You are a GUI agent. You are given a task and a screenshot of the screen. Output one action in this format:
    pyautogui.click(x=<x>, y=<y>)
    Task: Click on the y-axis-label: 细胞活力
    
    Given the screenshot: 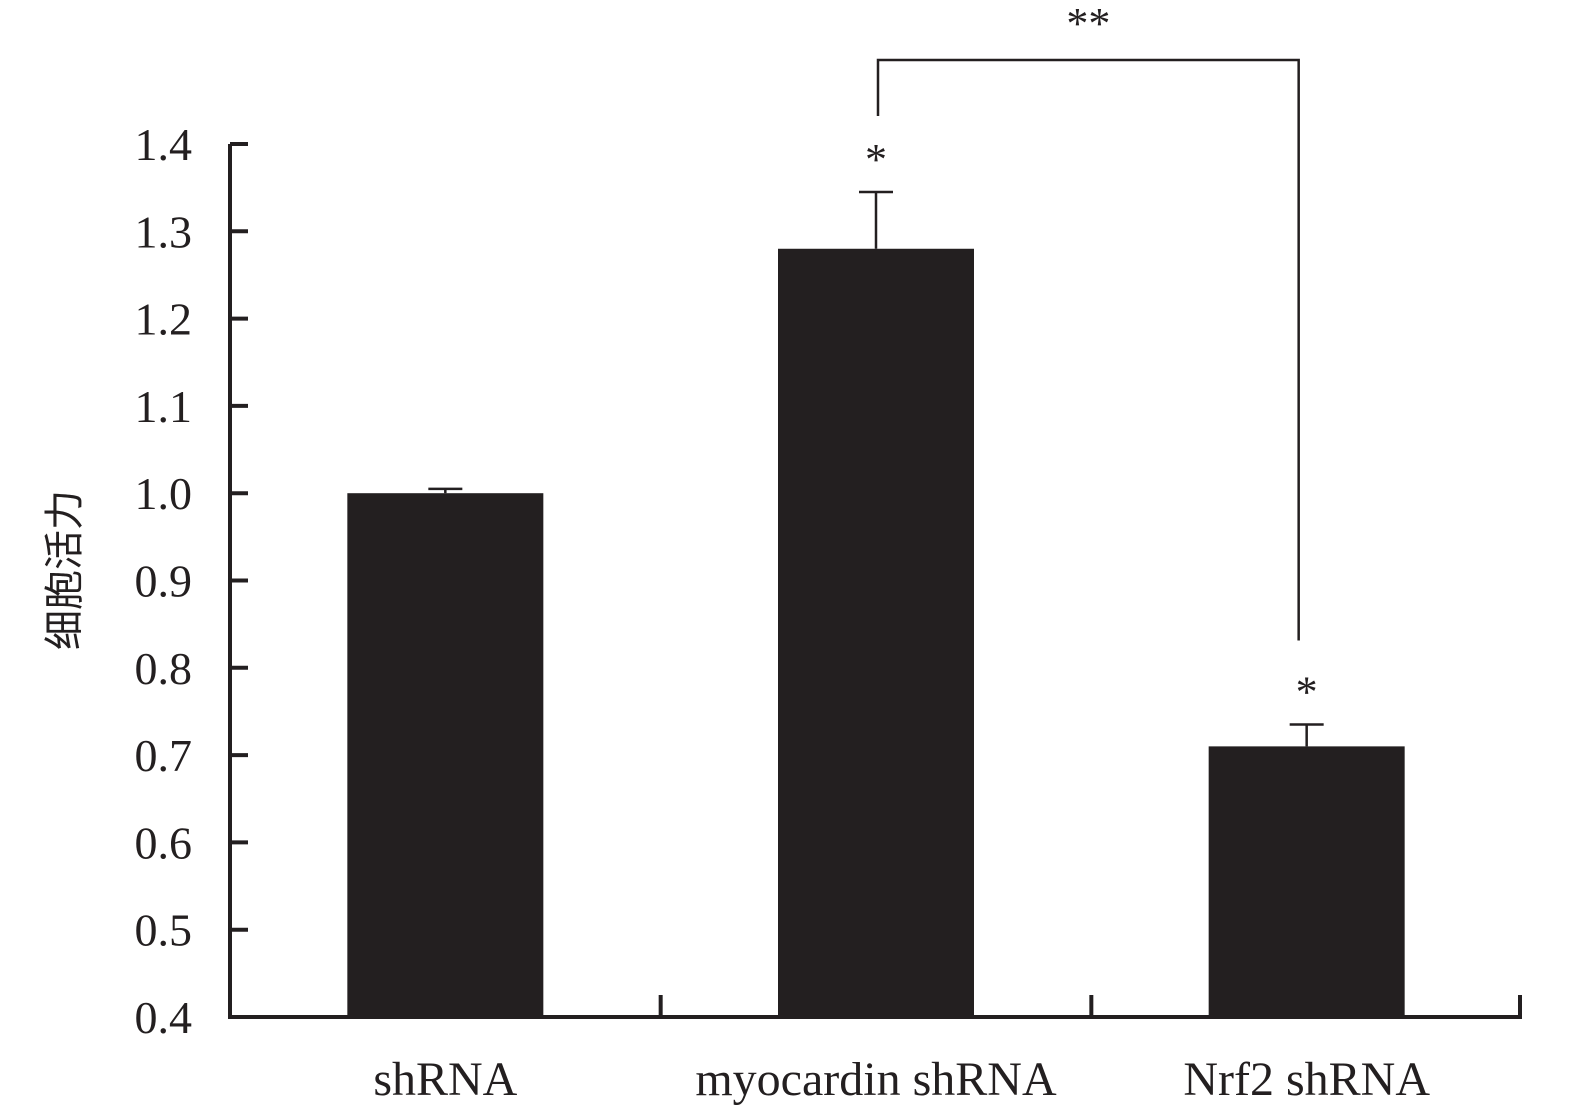 What is the action you would take?
    pyautogui.click(x=64, y=570)
    